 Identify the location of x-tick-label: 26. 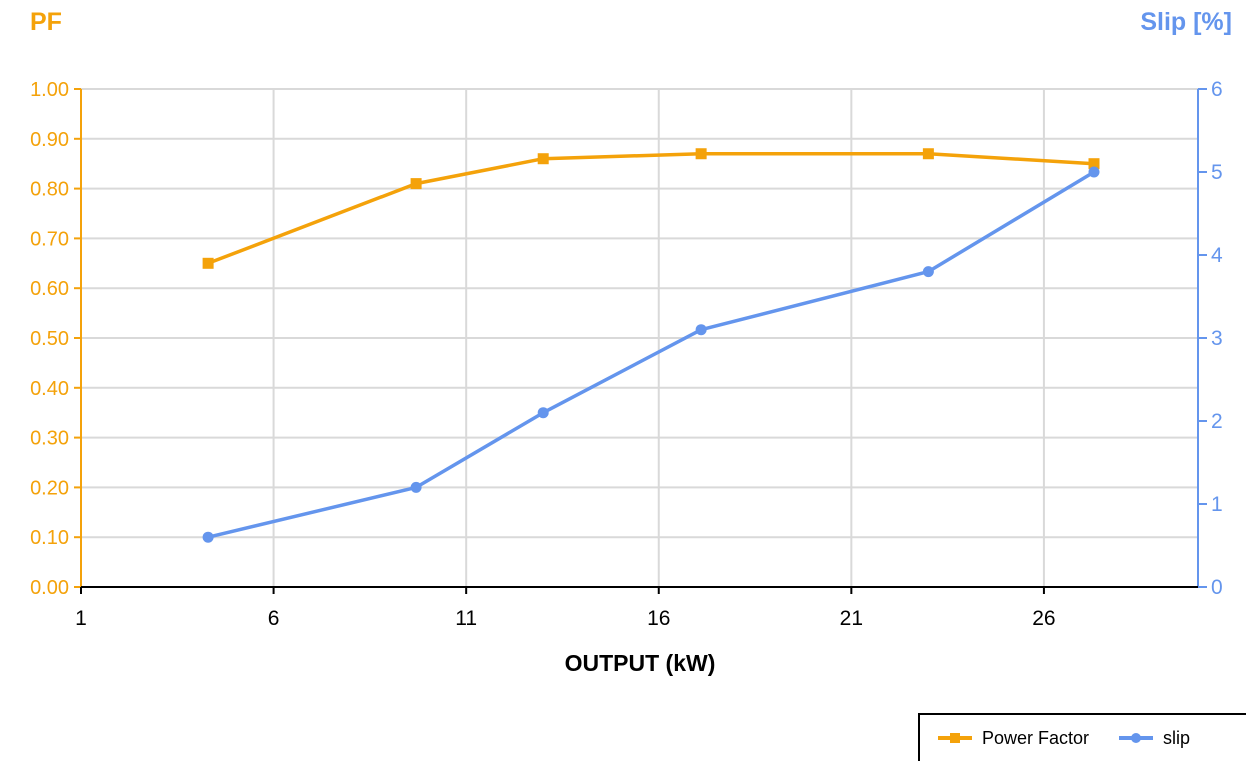
(1043, 618).